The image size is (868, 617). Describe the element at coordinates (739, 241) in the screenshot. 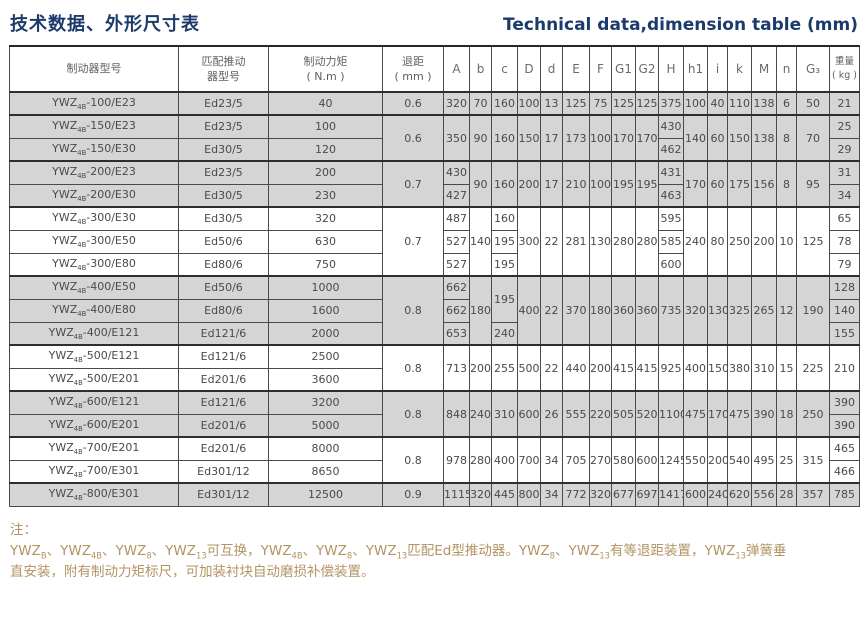

I see `cell-k: 250` at that location.